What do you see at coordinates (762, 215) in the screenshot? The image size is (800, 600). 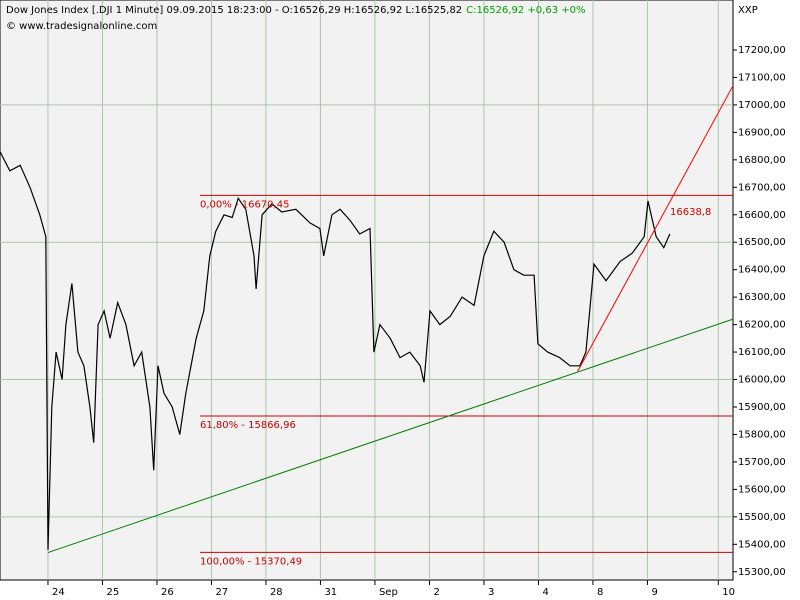 I see `y-tick-label: 16600,00` at bounding box center [762, 215].